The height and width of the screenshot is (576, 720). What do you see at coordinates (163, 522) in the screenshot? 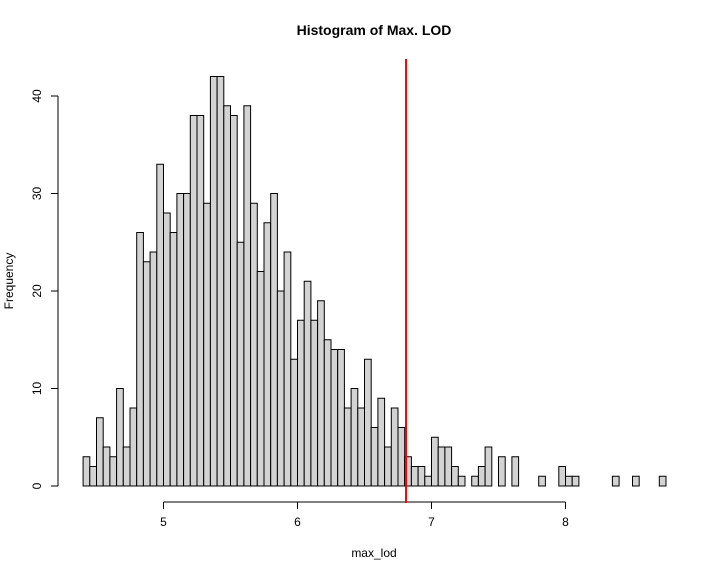
I see `x-tick-label: 5` at bounding box center [163, 522].